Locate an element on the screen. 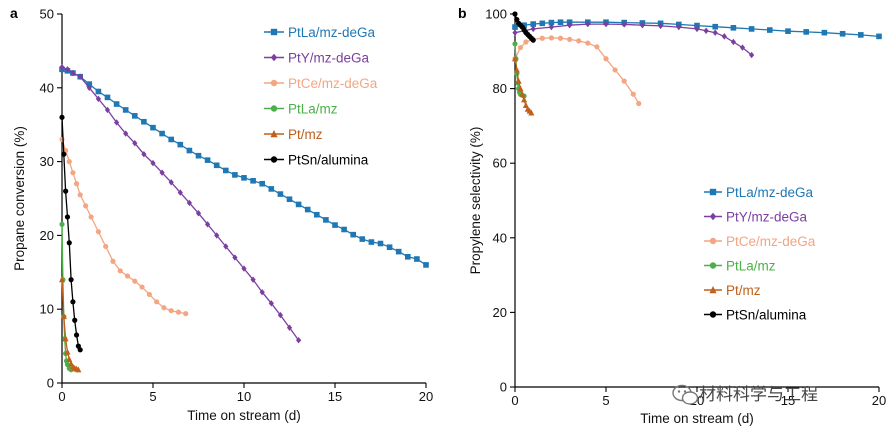 This screenshot has width=895, height=431. legend-label: PtY/mz-deGa is located at coordinates (329, 57).